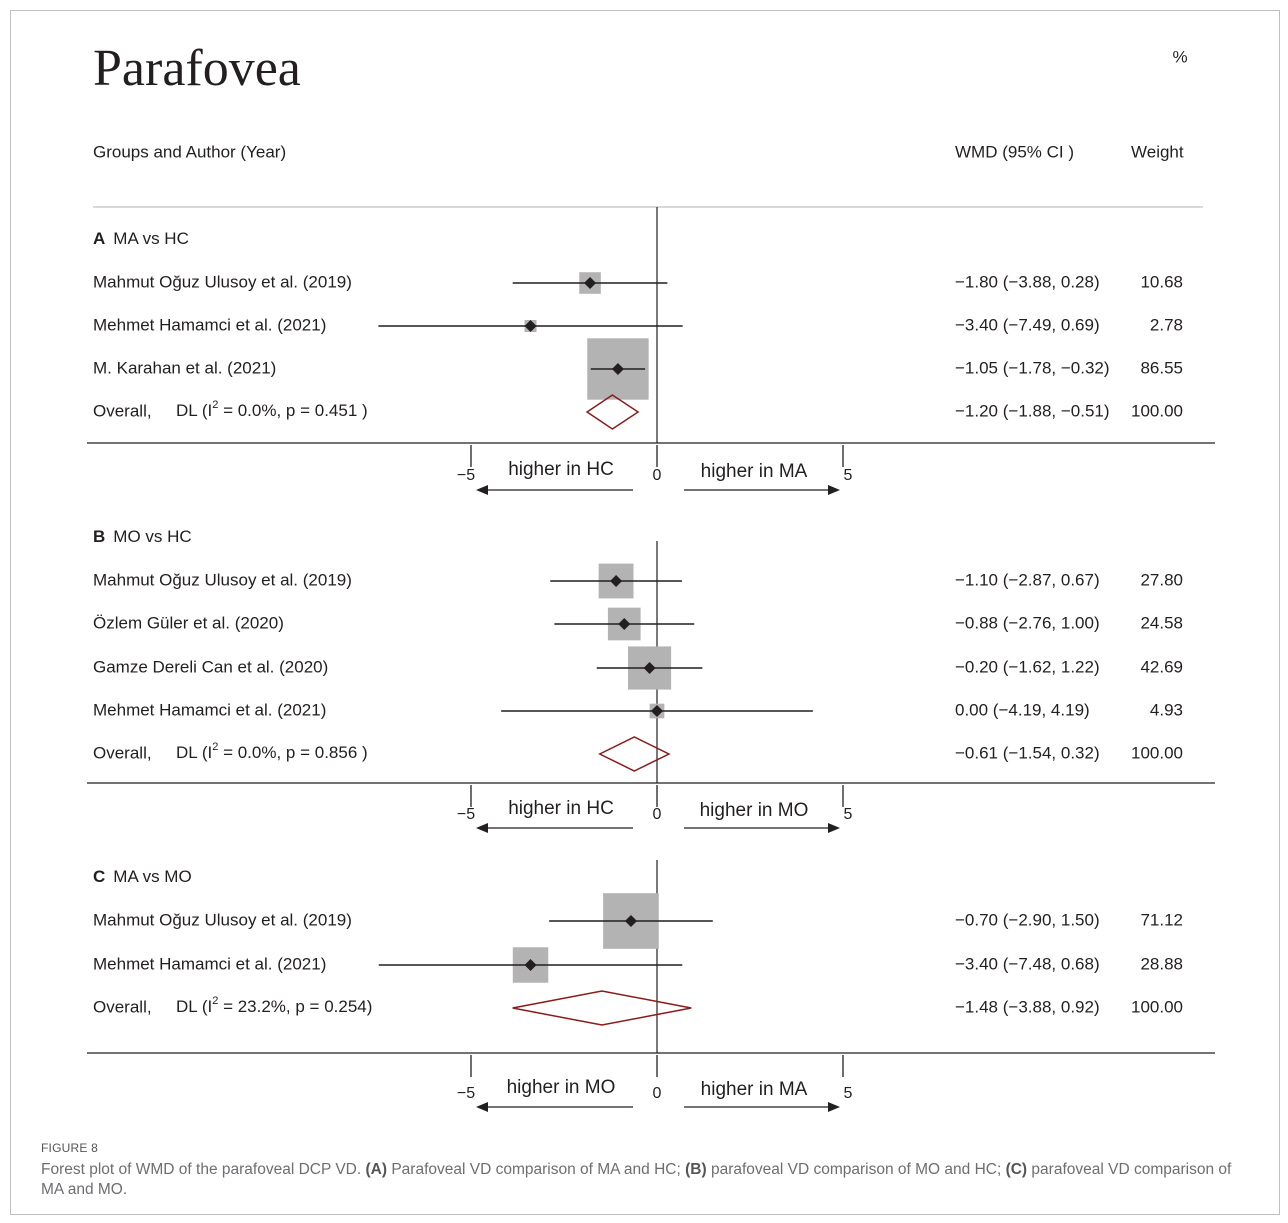 This screenshot has height=1223, width=1288. I want to click on panel-heading: B MO vs HC, so click(142, 536).